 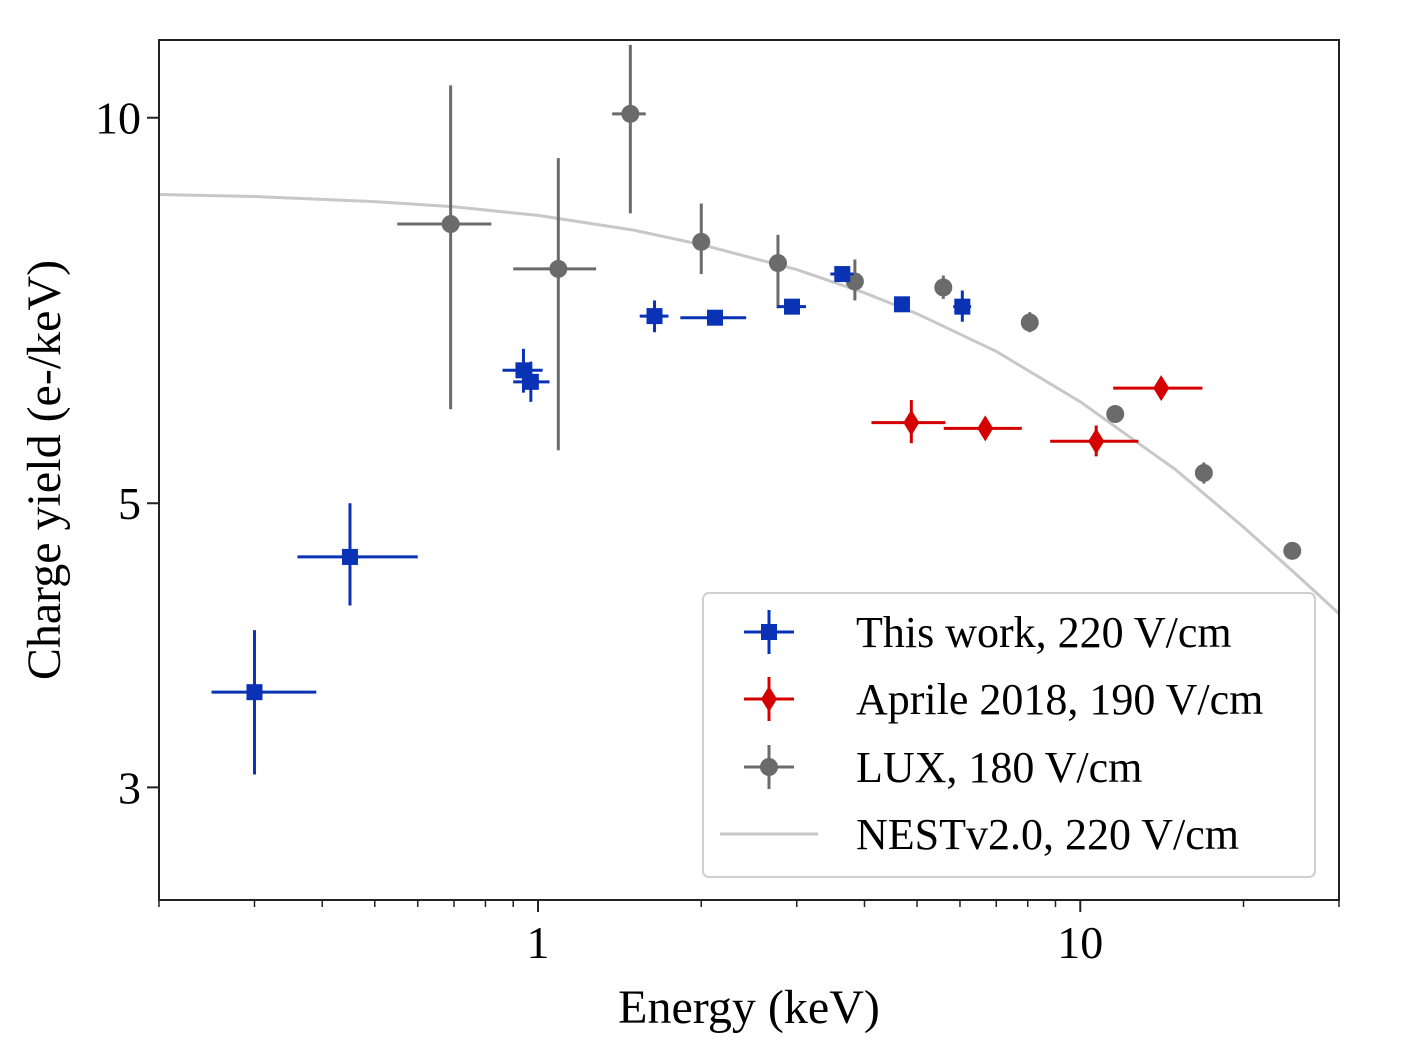 I want to click on legend-lux-label: LUX, 180 V/cm, so click(x=999, y=767).